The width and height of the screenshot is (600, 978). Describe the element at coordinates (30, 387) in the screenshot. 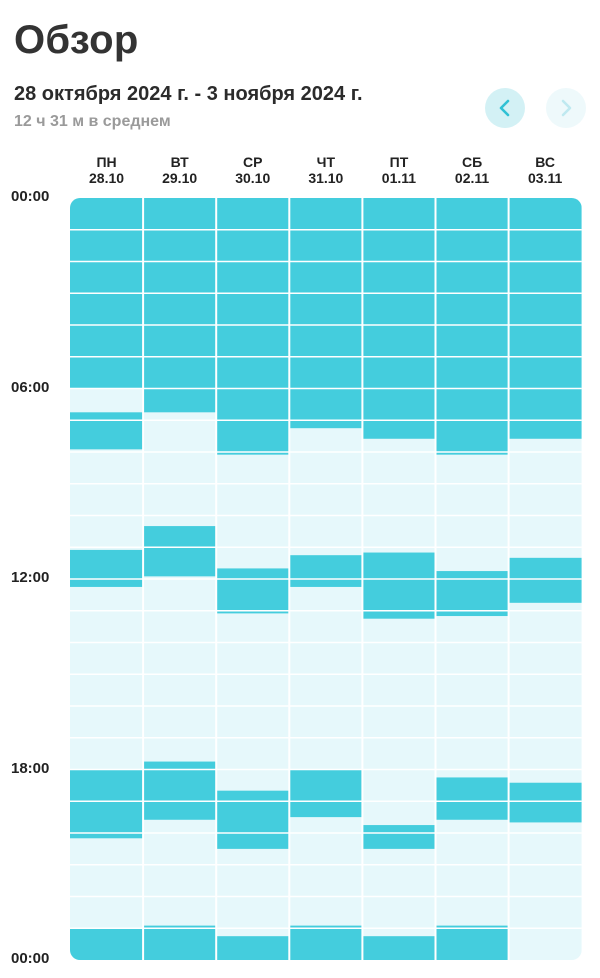

I see `time-axis-label: 06:00` at that location.